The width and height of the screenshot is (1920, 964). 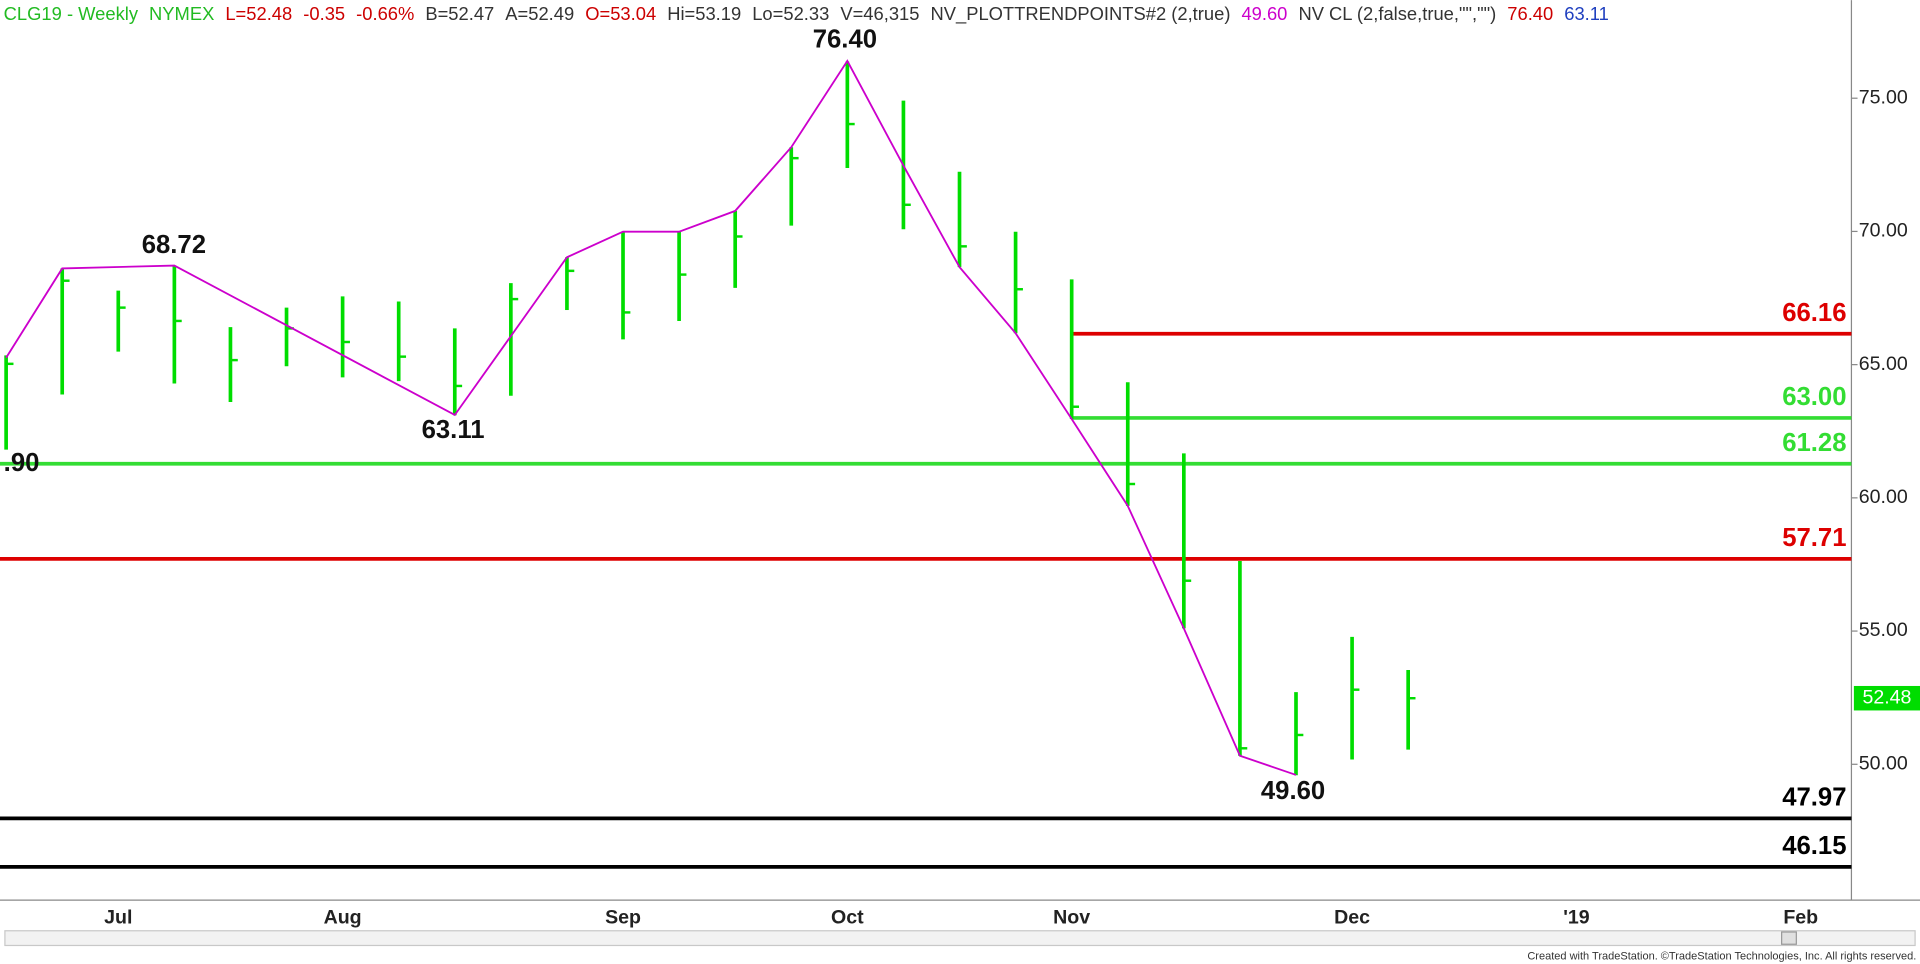 I want to click on y-tick-label: 70.00, so click(x=1883, y=231).